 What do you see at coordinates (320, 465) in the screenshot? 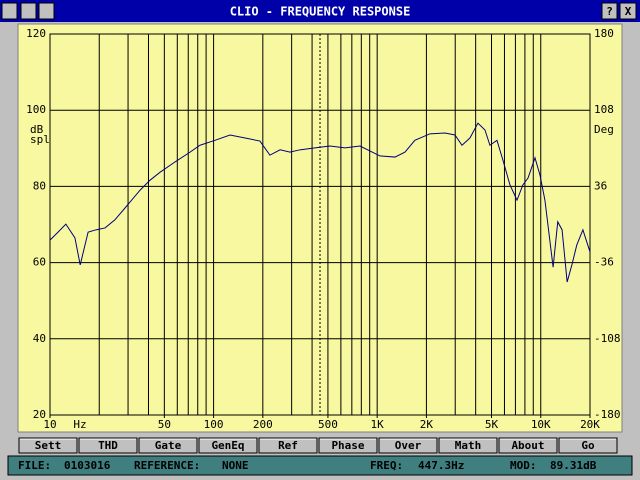
I see `status-bar` at bounding box center [320, 465].